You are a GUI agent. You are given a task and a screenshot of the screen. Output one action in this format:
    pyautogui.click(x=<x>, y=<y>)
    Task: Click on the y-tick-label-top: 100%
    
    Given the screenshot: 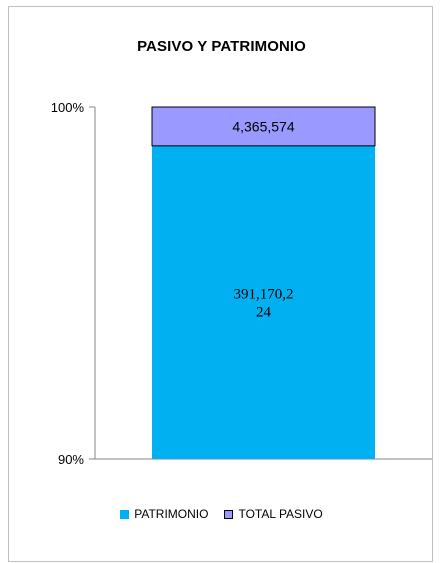 What is the action you would take?
    pyautogui.click(x=68, y=107)
    